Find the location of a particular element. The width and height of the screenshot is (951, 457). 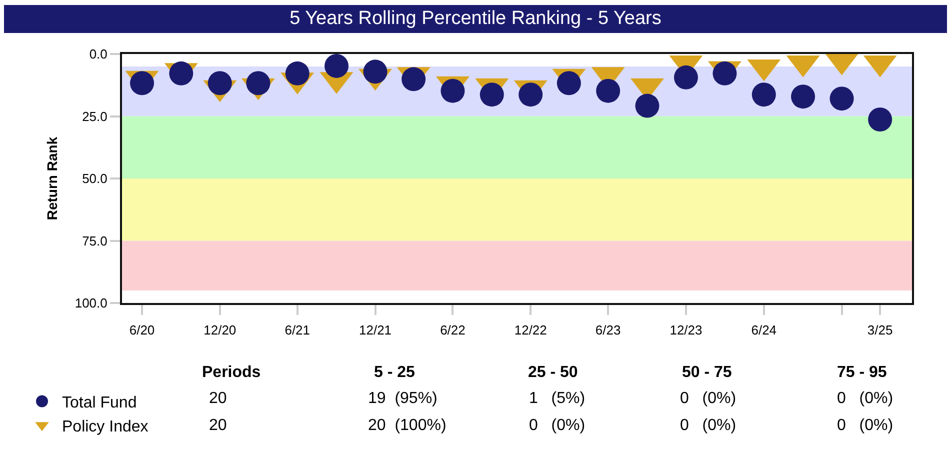

text: 19 (95%) is located at coordinates (403, 398).